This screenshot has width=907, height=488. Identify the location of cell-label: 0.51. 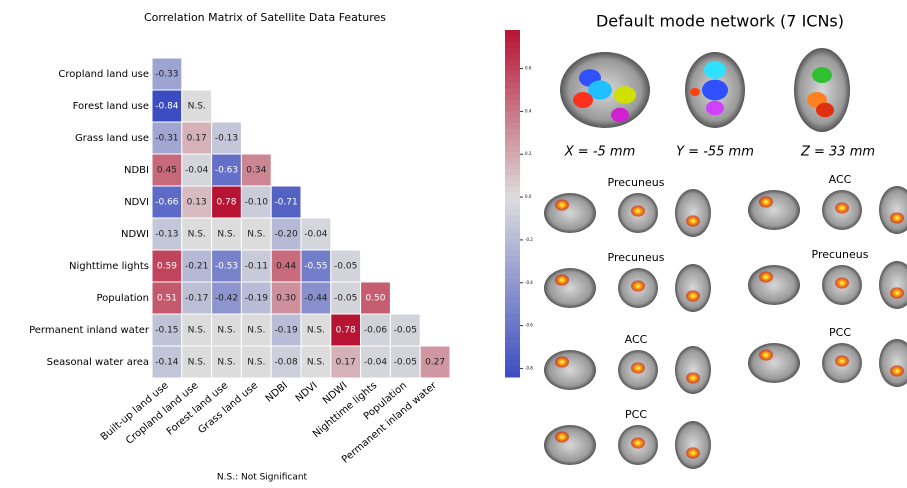
(167, 299).